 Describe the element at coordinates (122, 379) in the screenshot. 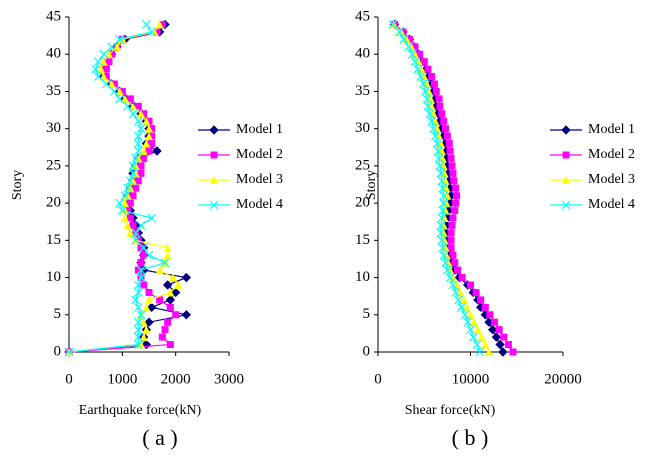

I see `x-tick-label: 1000` at that location.